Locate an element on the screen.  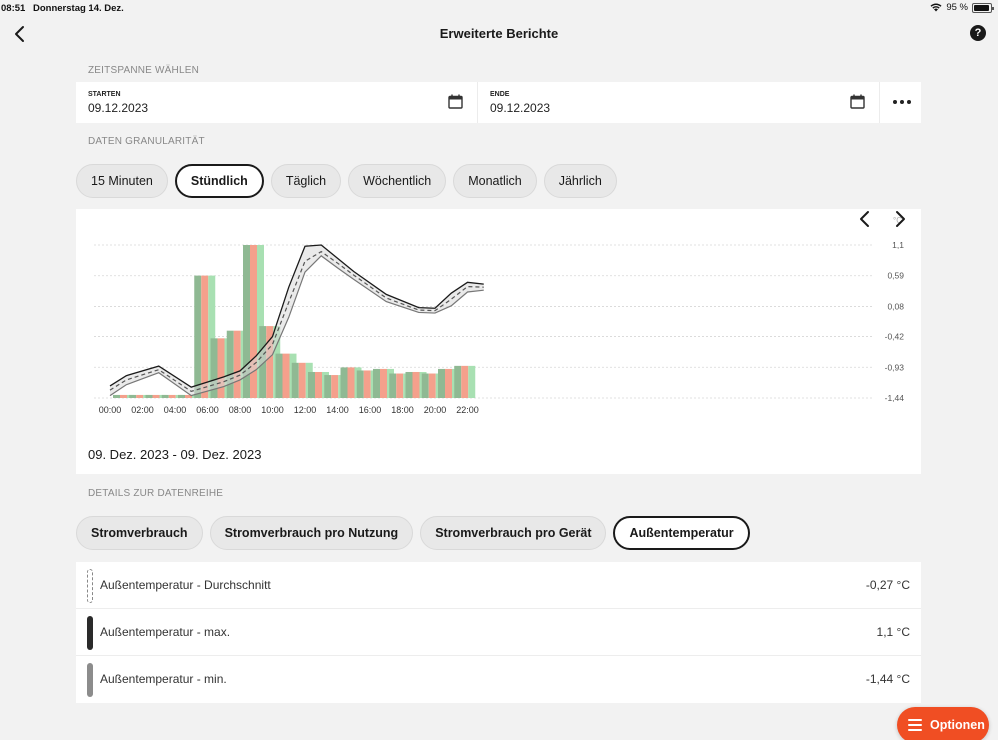
y-tick-label: 1,1 is located at coordinates (898, 245).